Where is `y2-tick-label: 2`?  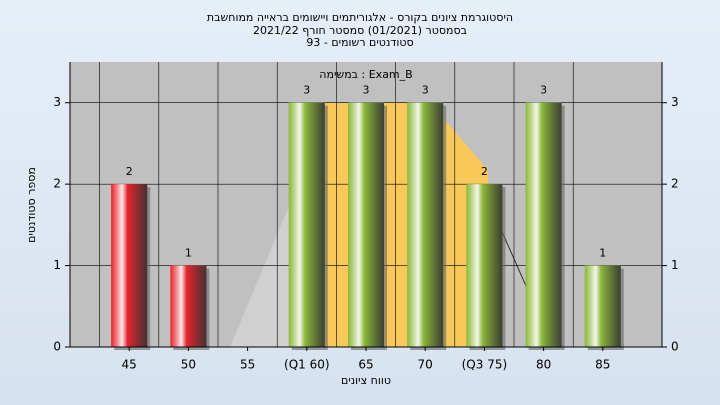
y2-tick-label: 2 is located at coordinates (675, 184).